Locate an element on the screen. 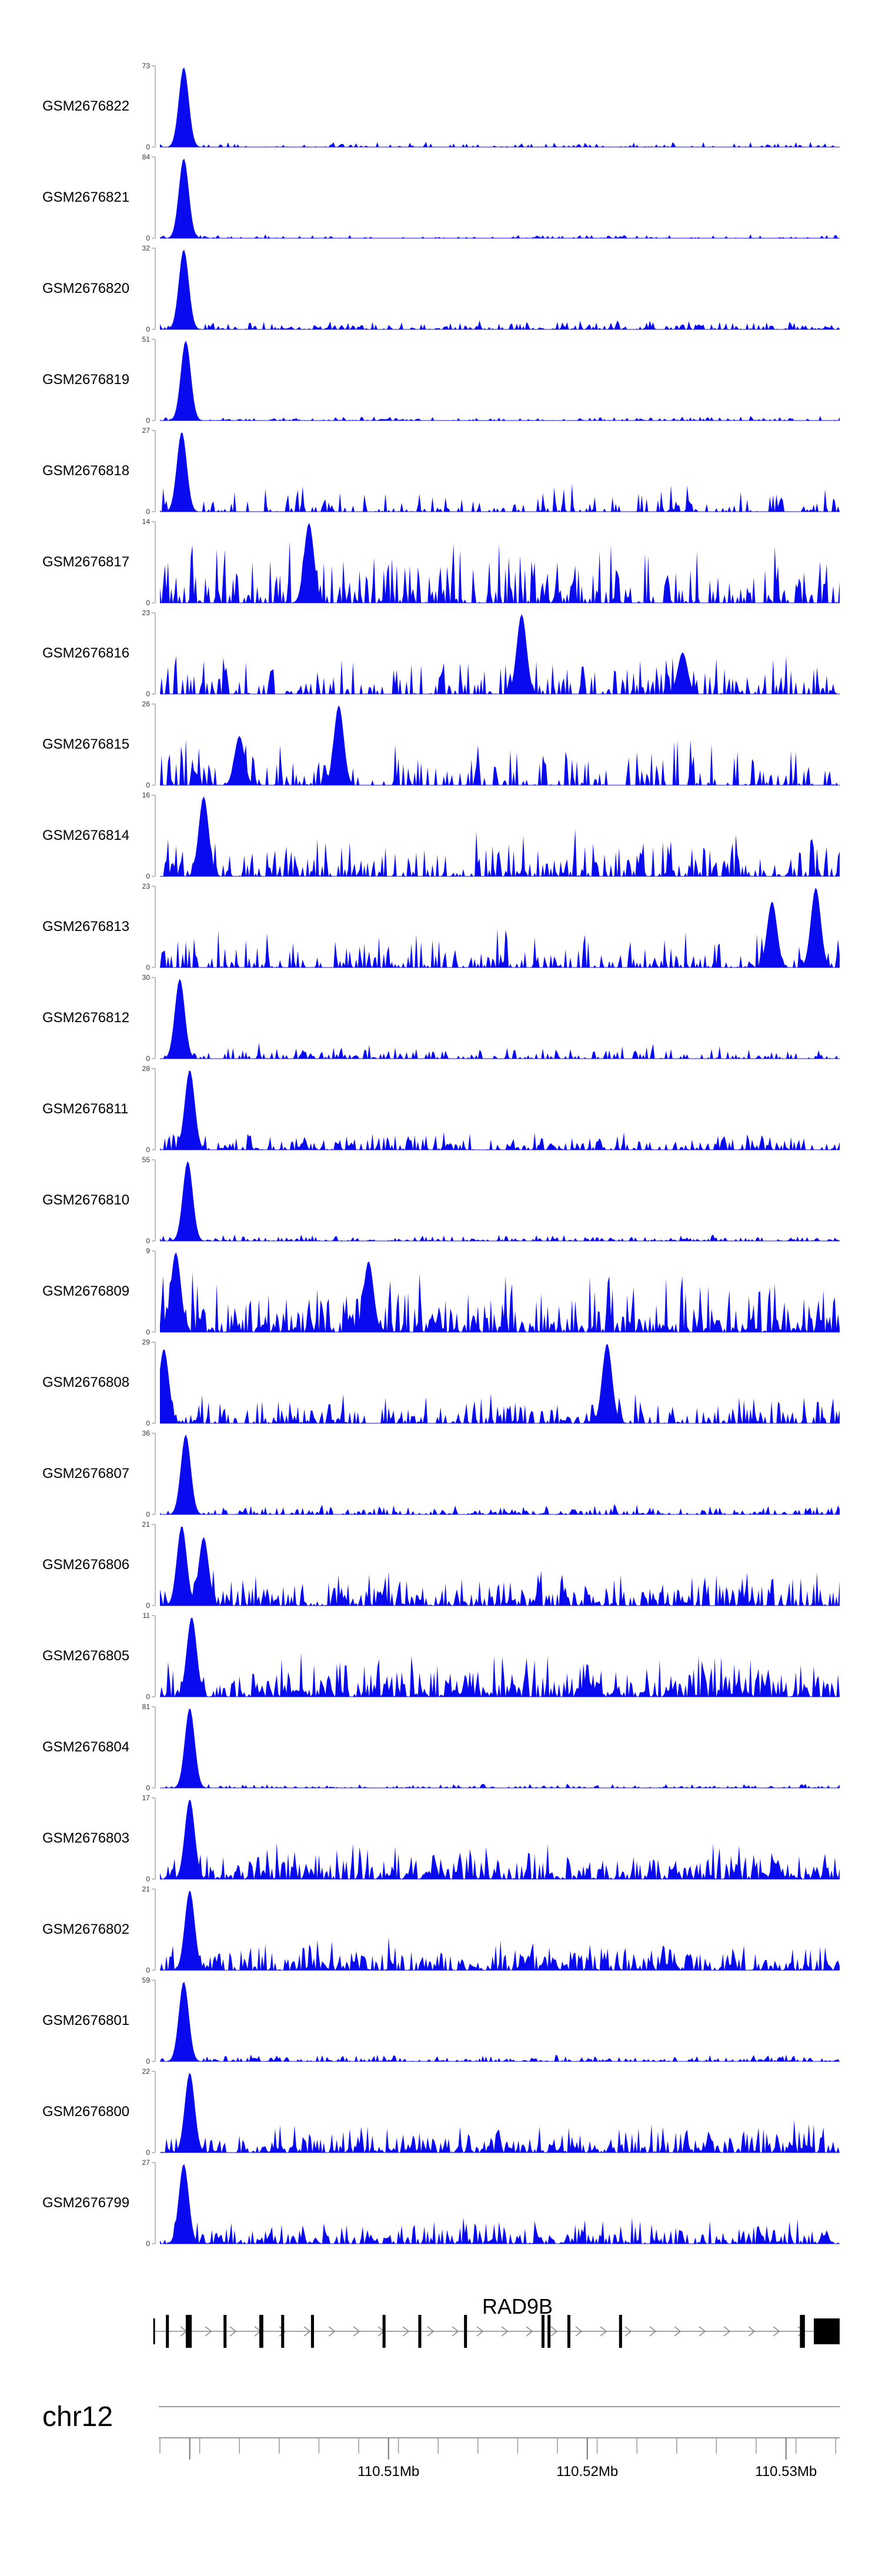 The width and height of the screenshot is (882, 2576). track-y-max-label: 11 is located at coordinates (147, 1615).